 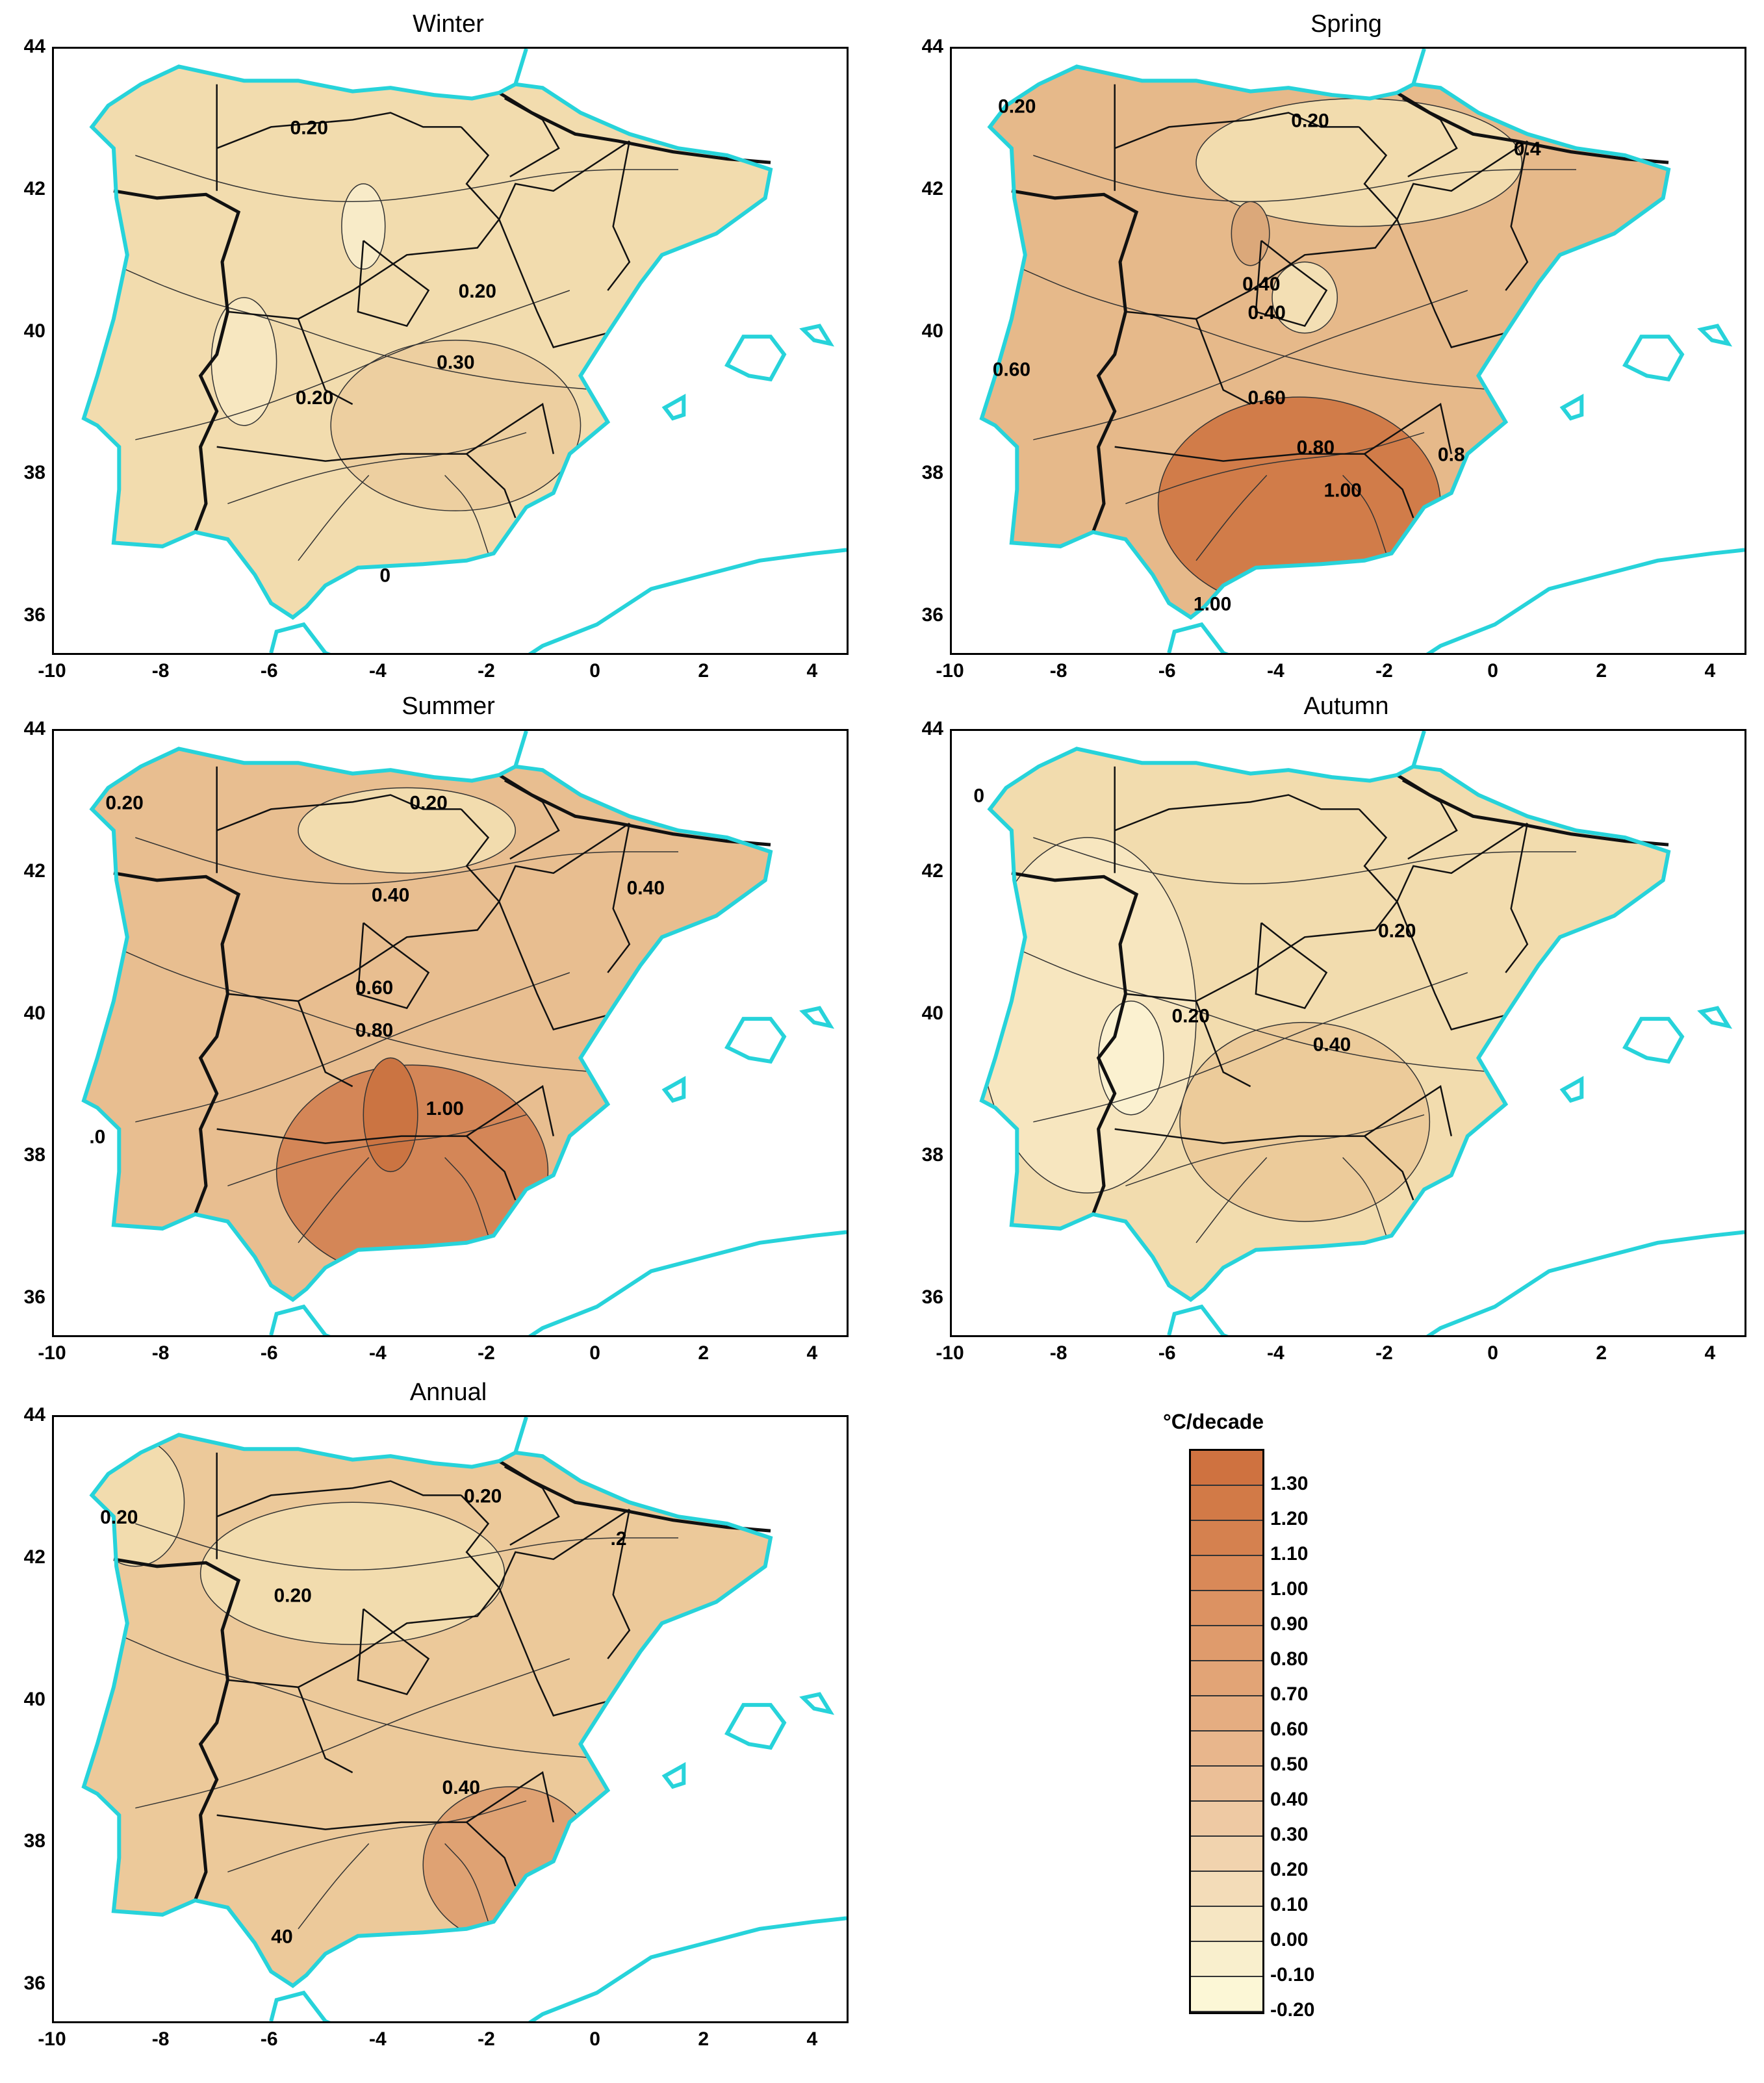 I want to click on legend-color-bar, so click(x=1226, y=1731).